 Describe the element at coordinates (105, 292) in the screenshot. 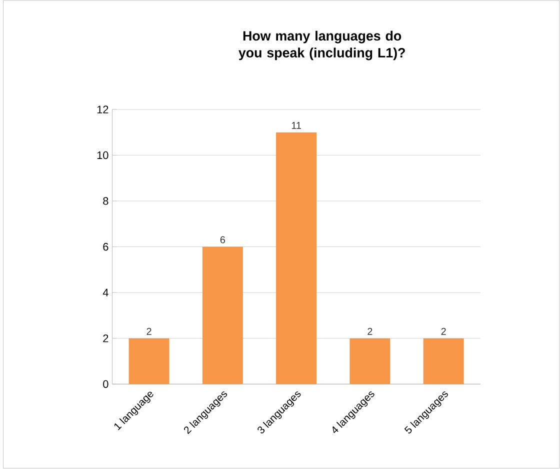

I see `y-tick-label: 4` at that location.